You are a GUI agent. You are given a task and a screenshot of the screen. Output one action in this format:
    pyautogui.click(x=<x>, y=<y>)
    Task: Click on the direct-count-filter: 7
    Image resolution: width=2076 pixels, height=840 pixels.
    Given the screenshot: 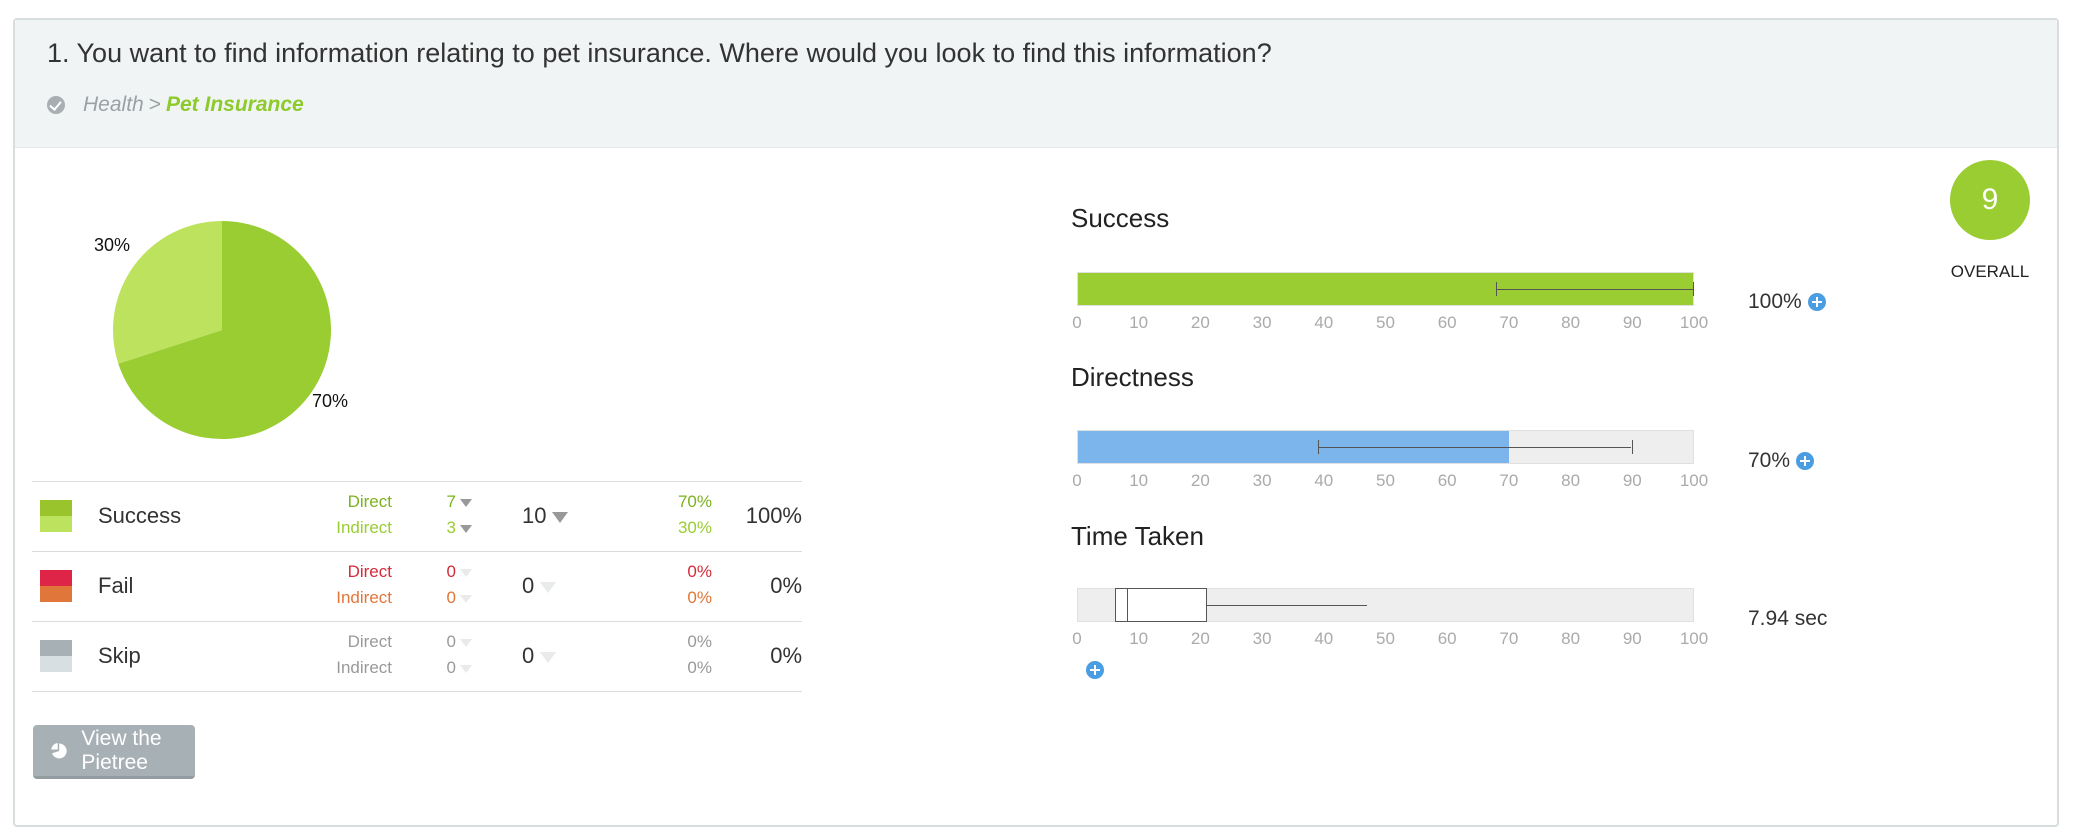 What is the action you would take?
    pyautogui.click(x=452, y=502)
    